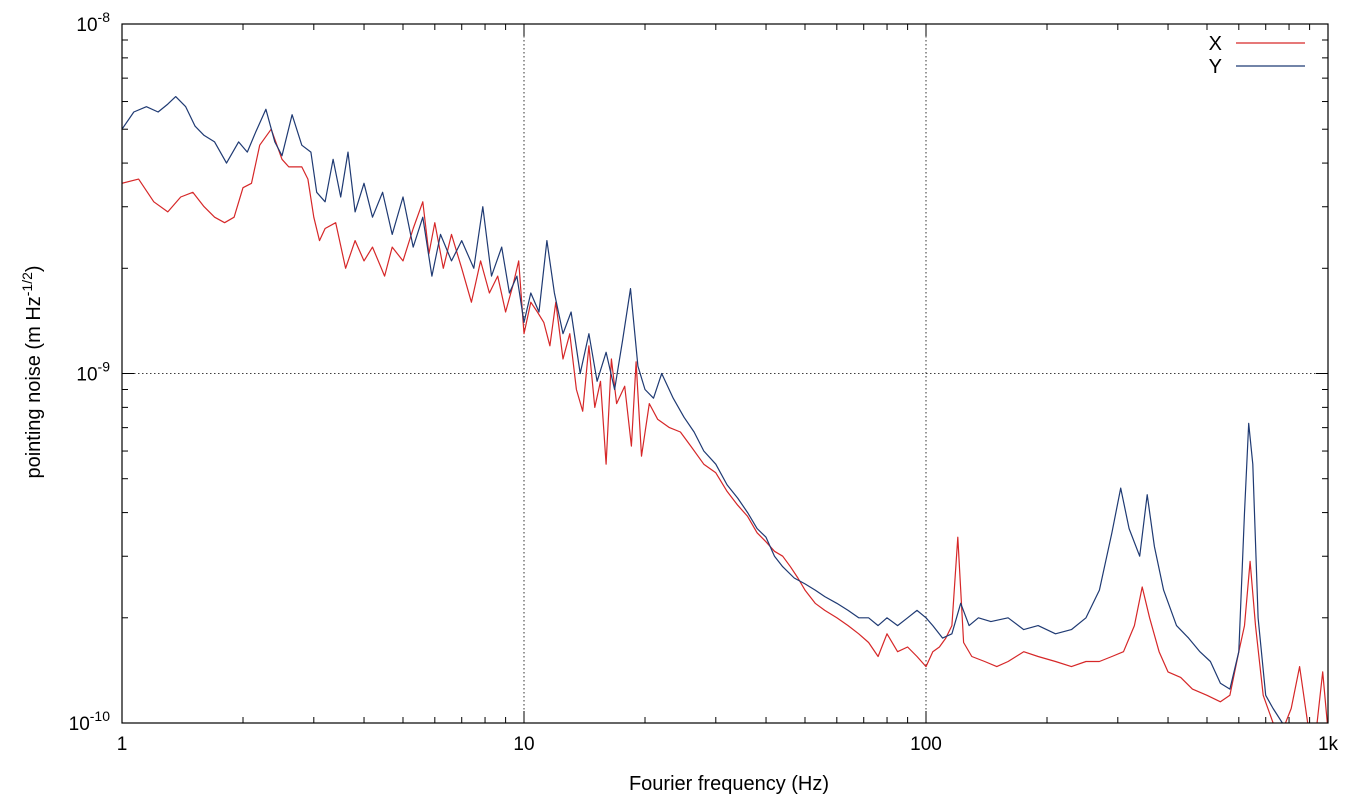 The width and height of the screenshot is (1348, 805). I want to click on y-tick-label-exponent: -10, so click(100, 716).